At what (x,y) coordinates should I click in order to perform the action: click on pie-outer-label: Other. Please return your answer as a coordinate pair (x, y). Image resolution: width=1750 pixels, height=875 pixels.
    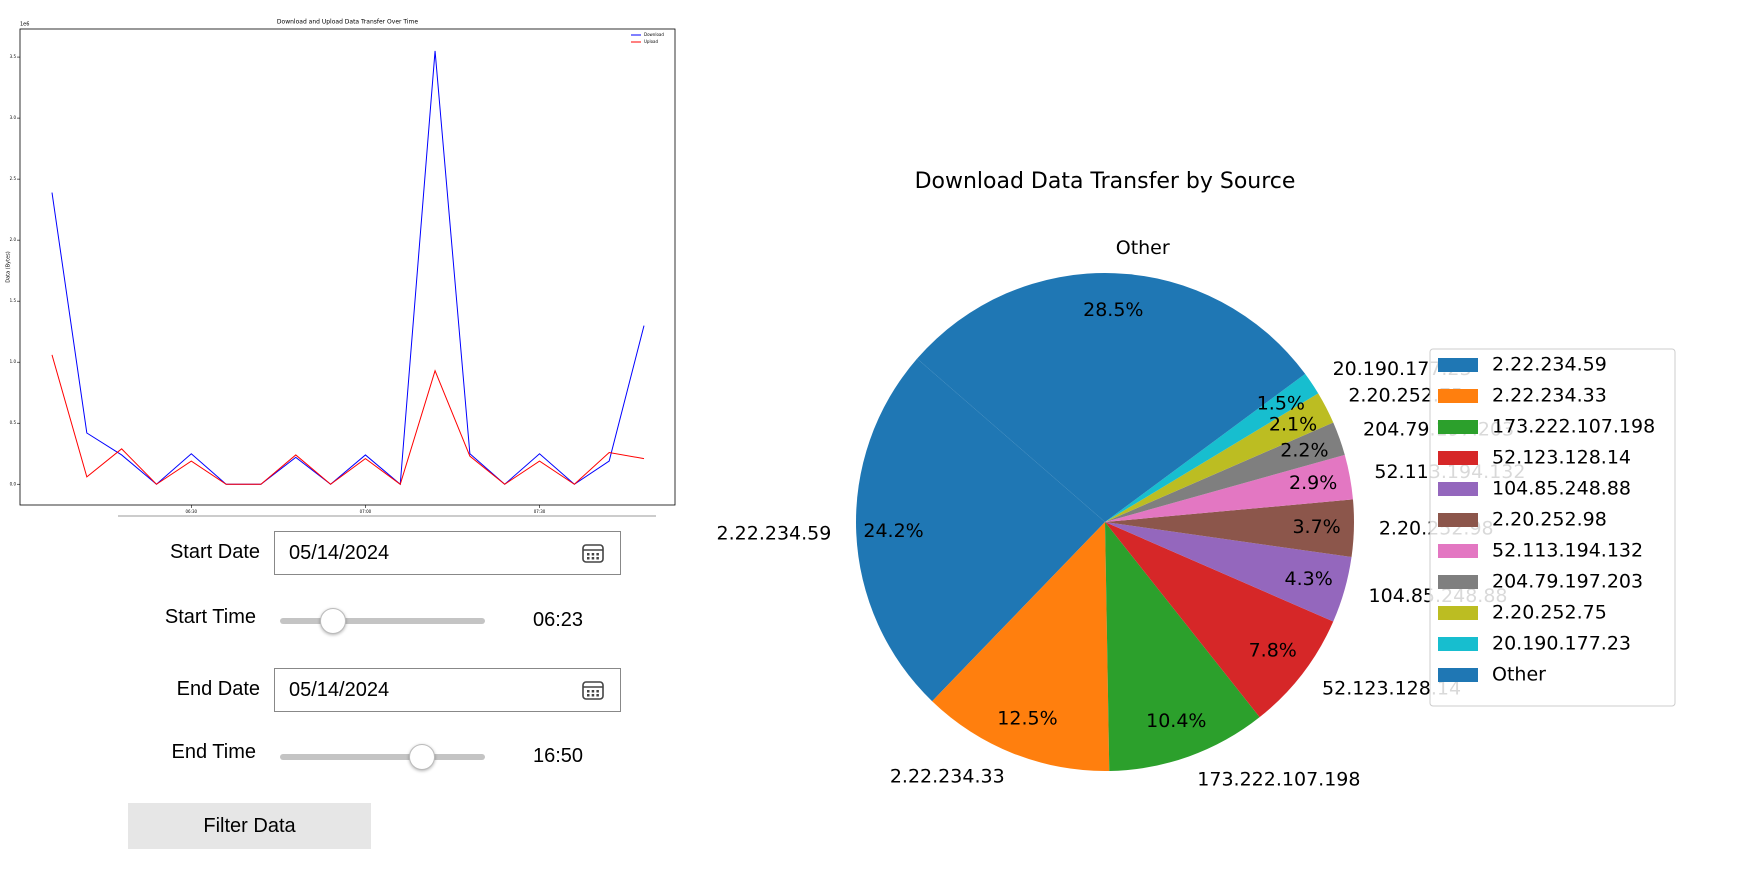
    Looking at the image, I should click on (1143, 248).